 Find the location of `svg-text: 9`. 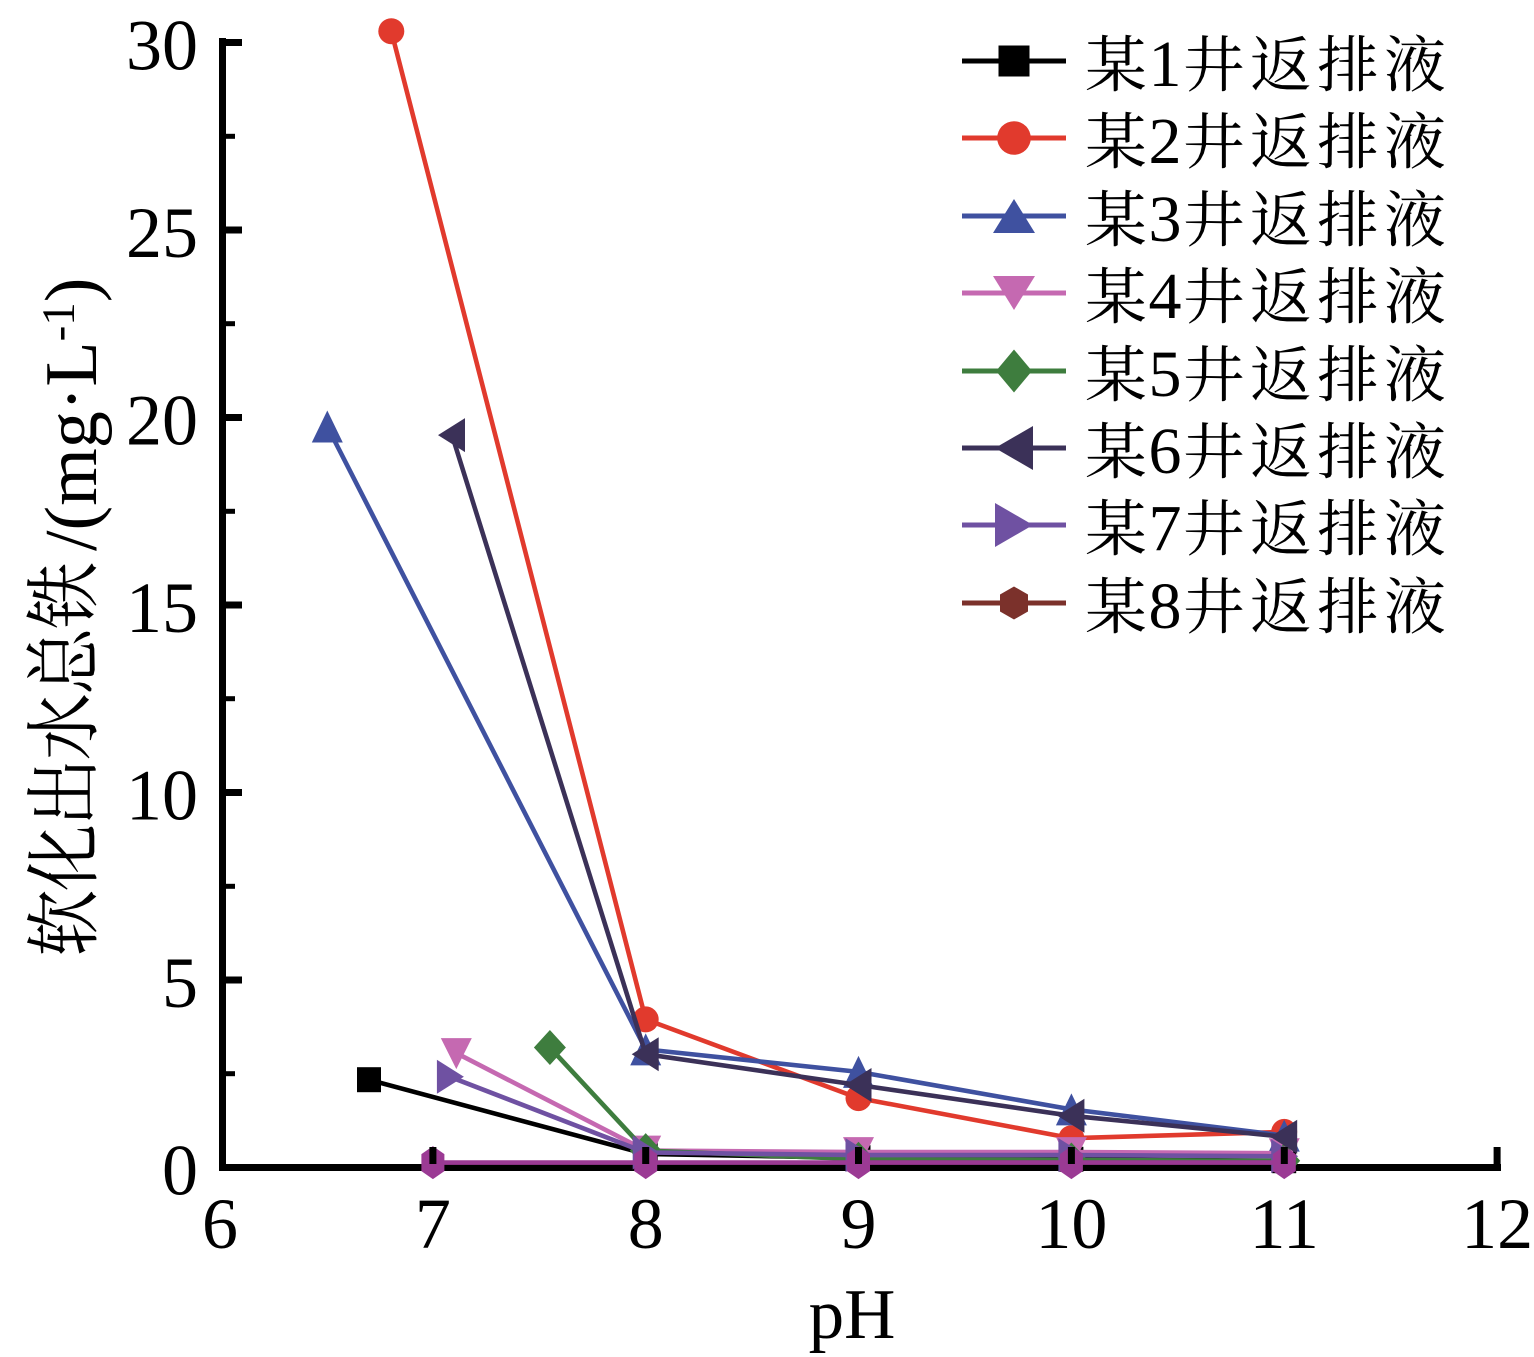

svg-text: 9 is located at coordinates (859, 1224).